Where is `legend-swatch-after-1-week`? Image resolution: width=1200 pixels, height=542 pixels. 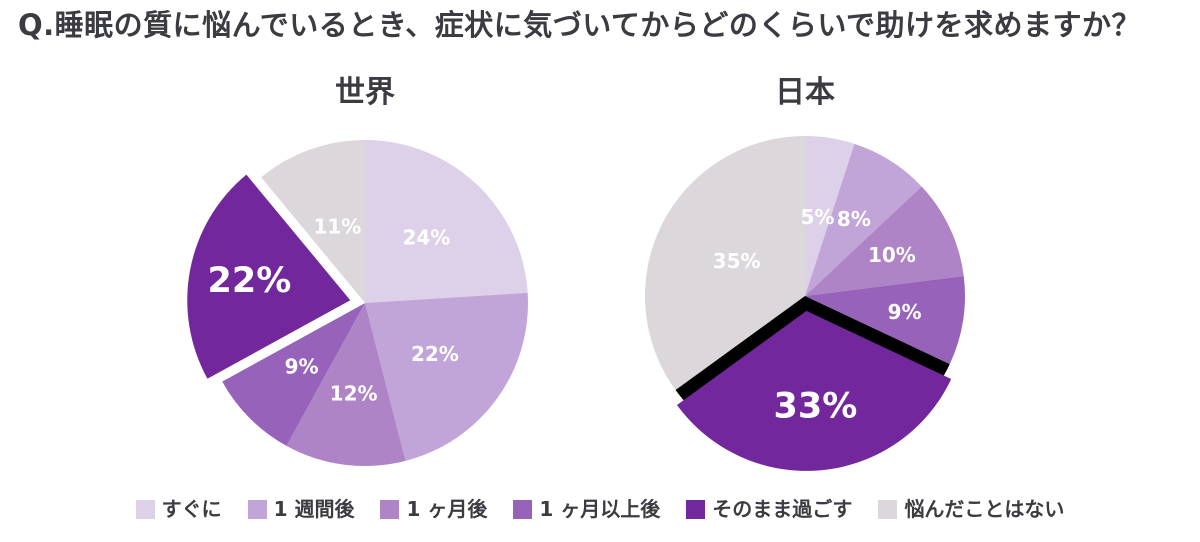
legend-swatch-after-1-week is located at coordinates (257, 509).